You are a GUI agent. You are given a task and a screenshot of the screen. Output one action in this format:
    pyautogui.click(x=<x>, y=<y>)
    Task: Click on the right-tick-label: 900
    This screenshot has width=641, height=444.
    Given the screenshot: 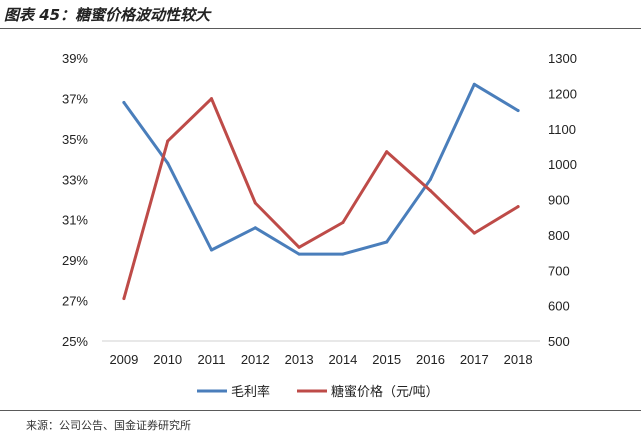 What is the action you would take?
    pyautogui.click(x=559, y=200)
    